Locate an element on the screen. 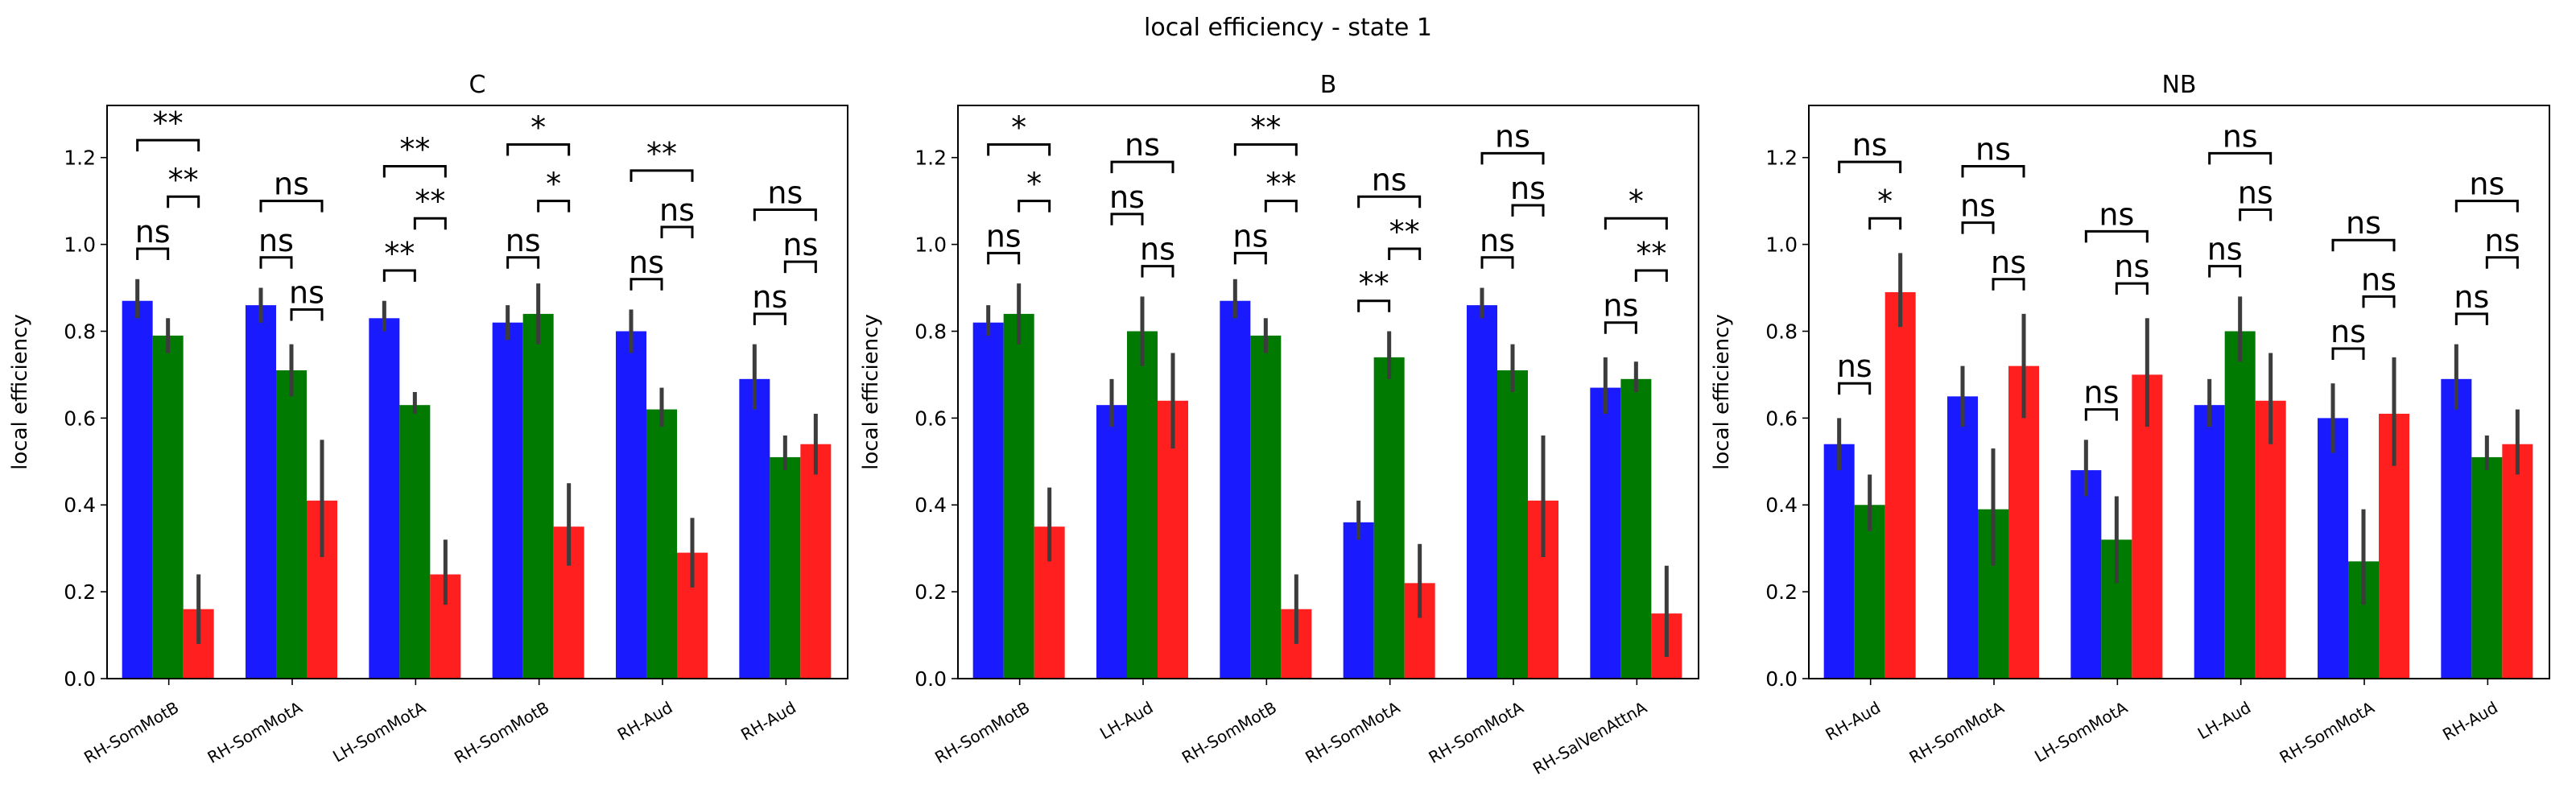 This screenshot has height=805, width=2576. figure-suptitle: local efficiency - state 1 is located at coordinates (1288, 28).